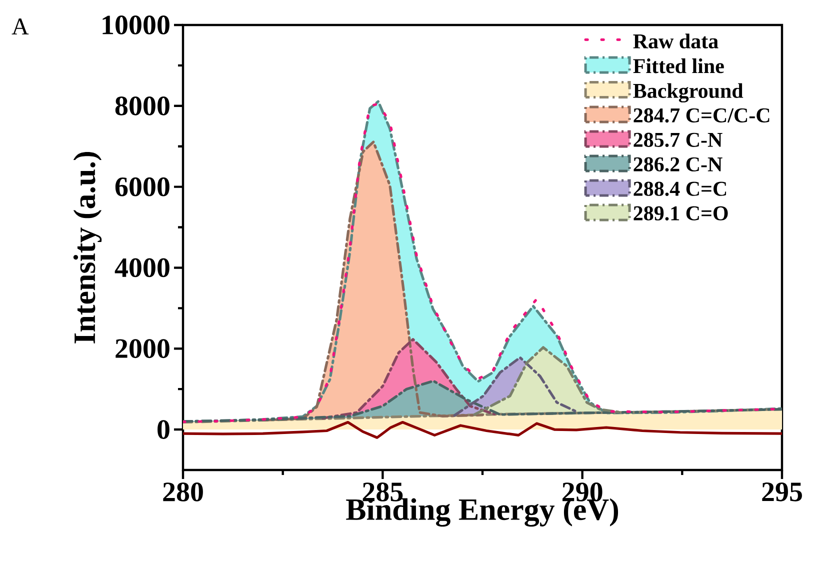 The width and height of the screenshot is (819, 567). What do you see at coordinates (675, 41) in the screenshot?
I see `legend-label: Raw data` at bounding box center [675, 41].